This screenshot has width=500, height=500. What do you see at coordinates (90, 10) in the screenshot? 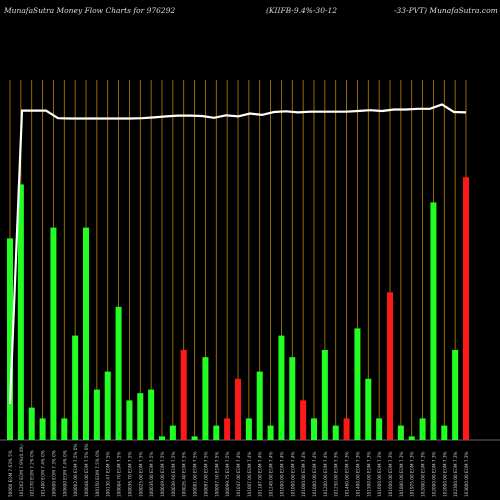
I see `title-left: MunafaSutra Money Flow Charts for 976292` at bounding box center [90, 10].